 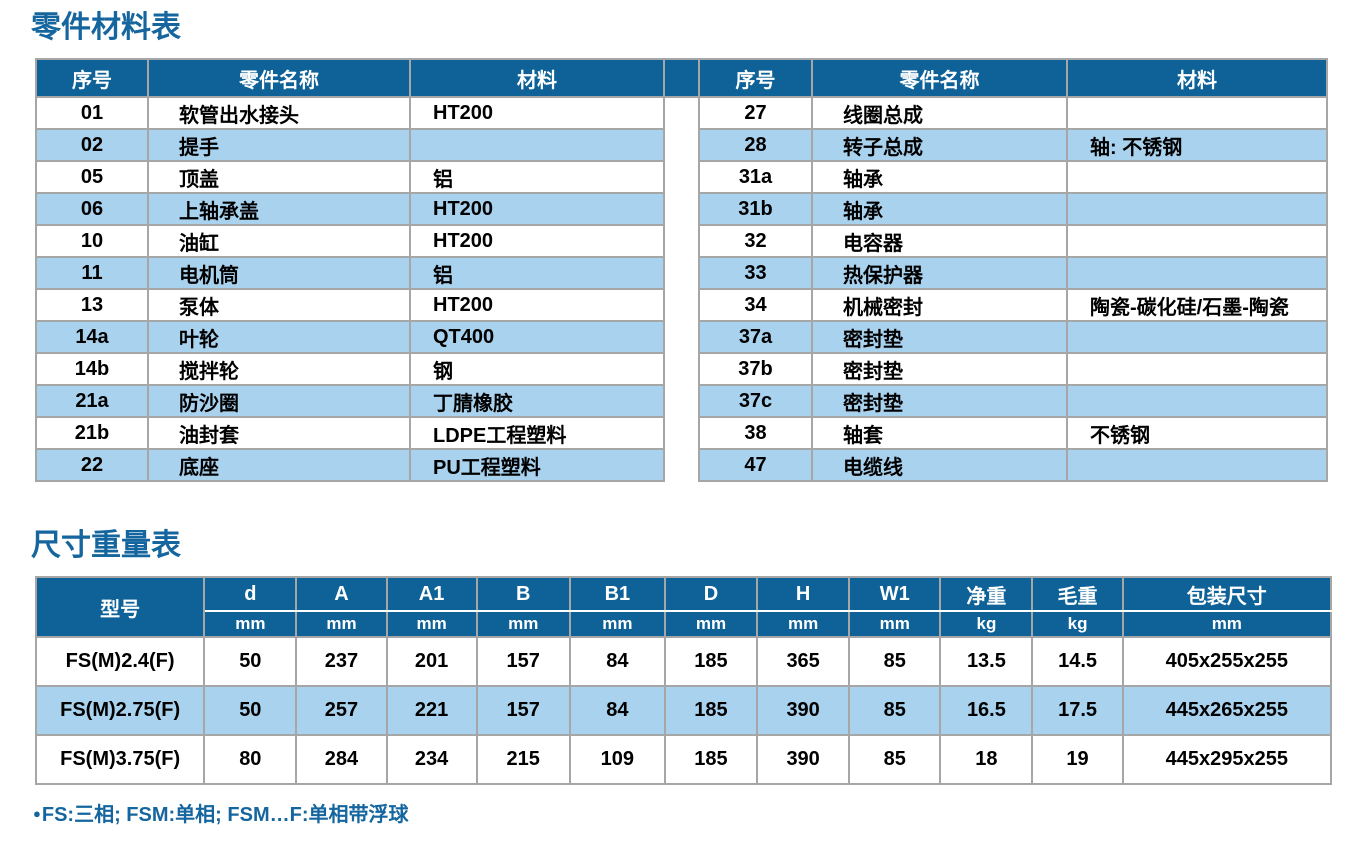 I want to click on model-cell: FS(M)3.75(F), so click(x=120, y=759).